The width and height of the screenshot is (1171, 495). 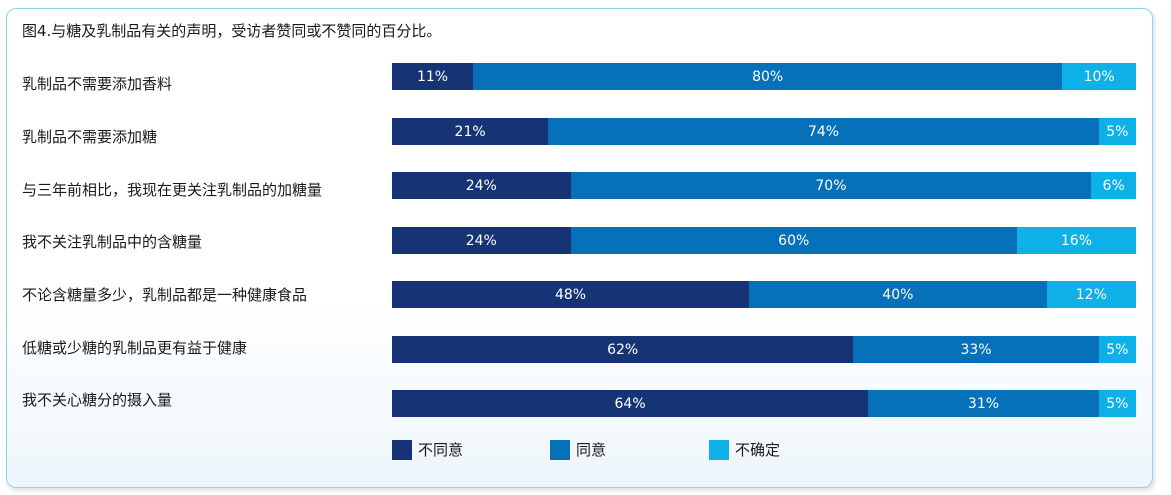 I want to click on bar-row-6: 62% 33% 5%, so click(x=764, y=349).